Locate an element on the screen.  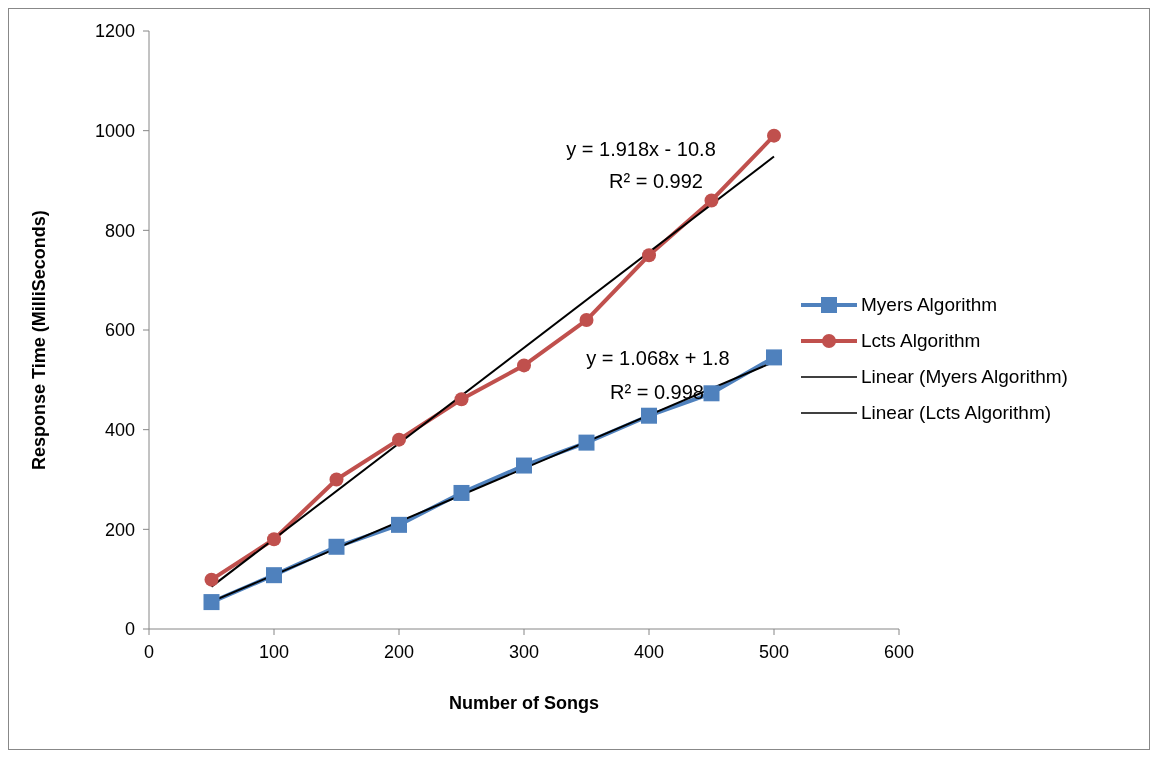
x-tick-label: 200 is located at coordinates (399, 651).